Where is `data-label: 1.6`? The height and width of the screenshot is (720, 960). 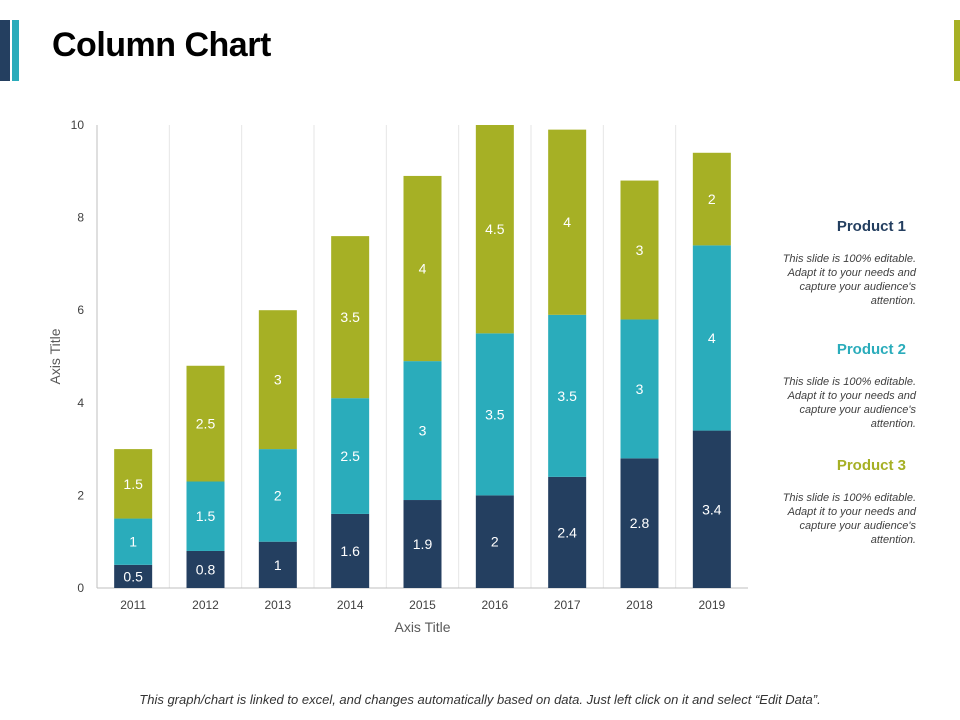
data-label: 1.6 is located at coordinates (350, 551).